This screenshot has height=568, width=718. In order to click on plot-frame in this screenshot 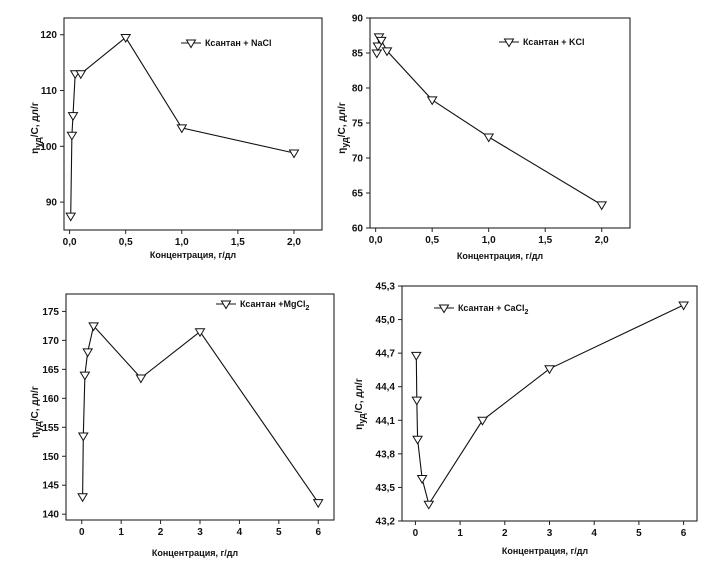, I will do `click(500, 123)`.